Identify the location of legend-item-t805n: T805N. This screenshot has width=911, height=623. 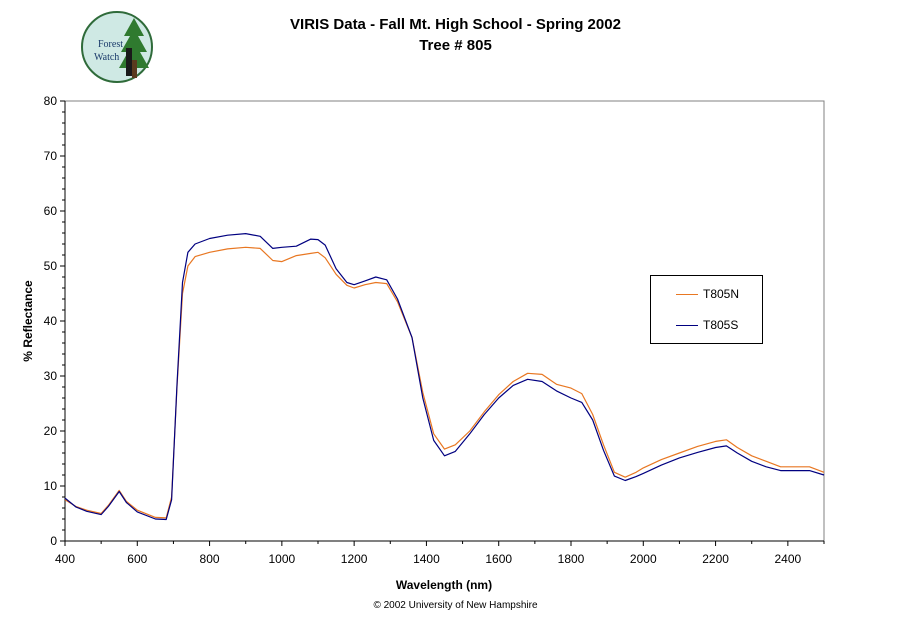
(706, 295).